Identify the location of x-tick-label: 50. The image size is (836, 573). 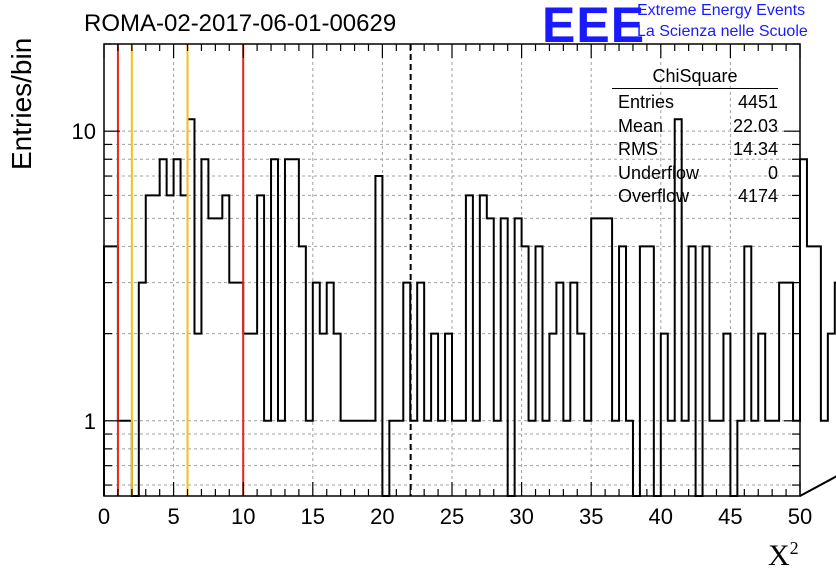
(800, 516).